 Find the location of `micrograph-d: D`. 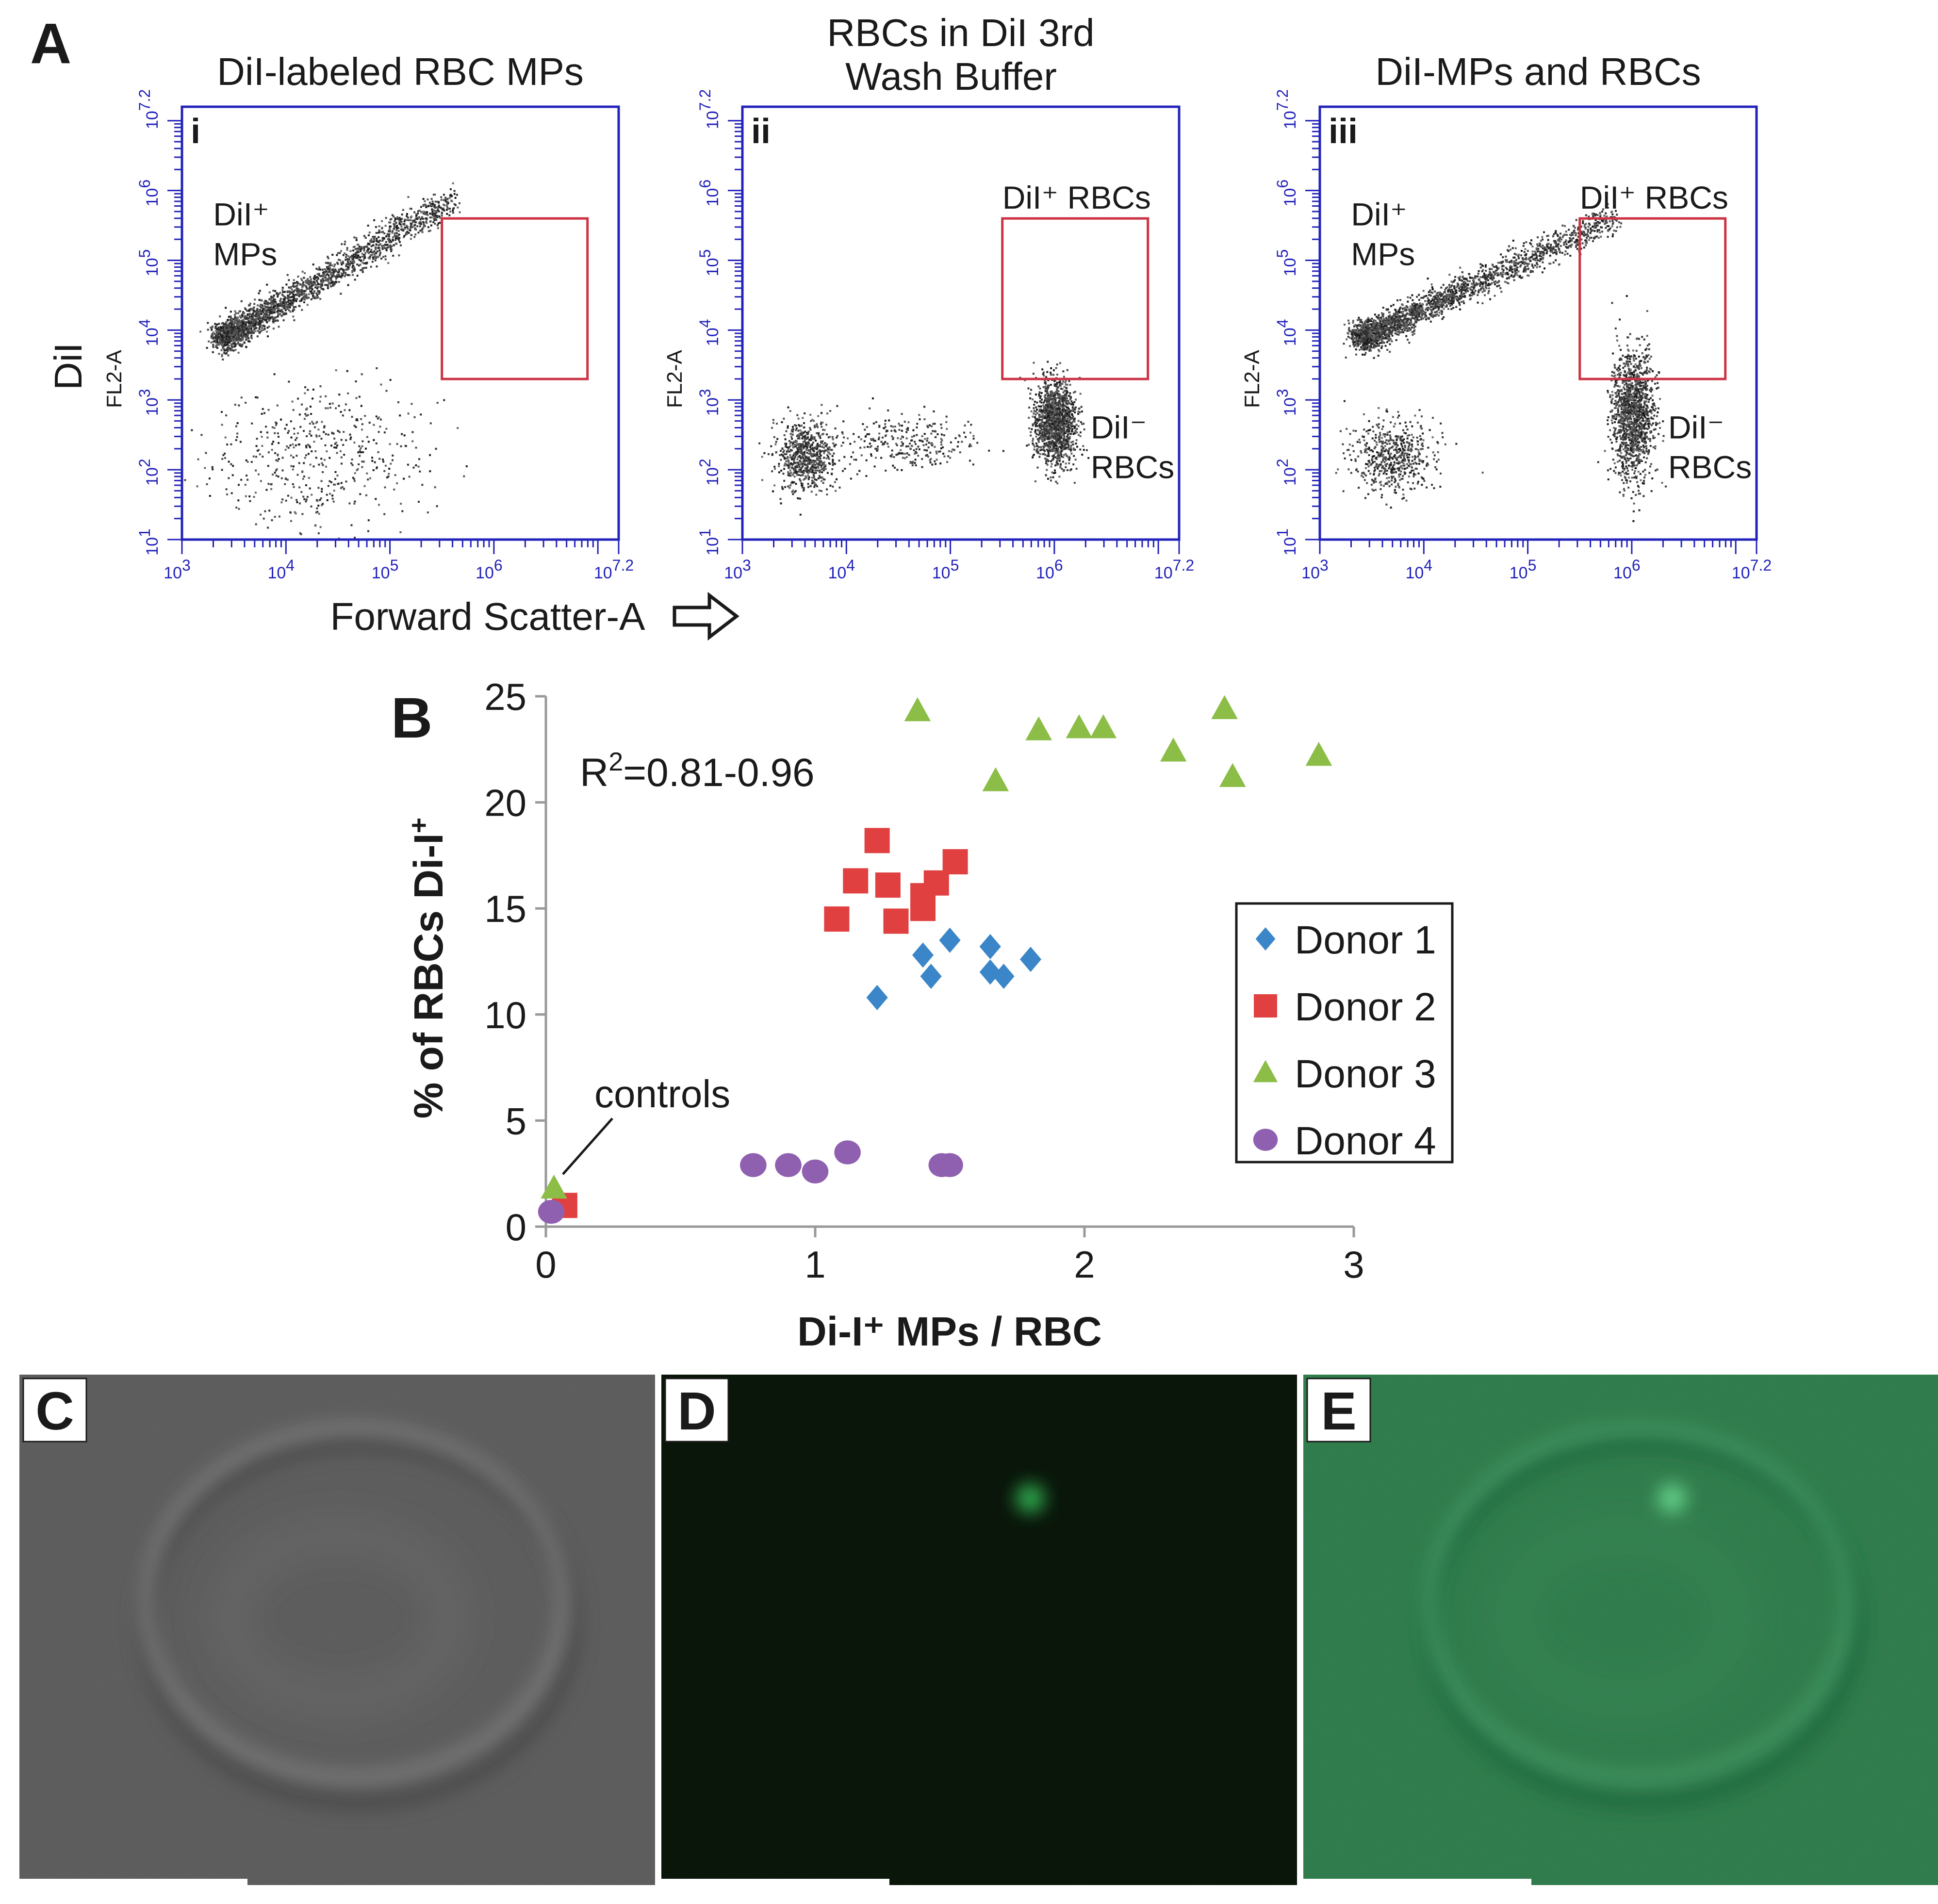

micrograph-d: D is located at coordinates (979, 1630).